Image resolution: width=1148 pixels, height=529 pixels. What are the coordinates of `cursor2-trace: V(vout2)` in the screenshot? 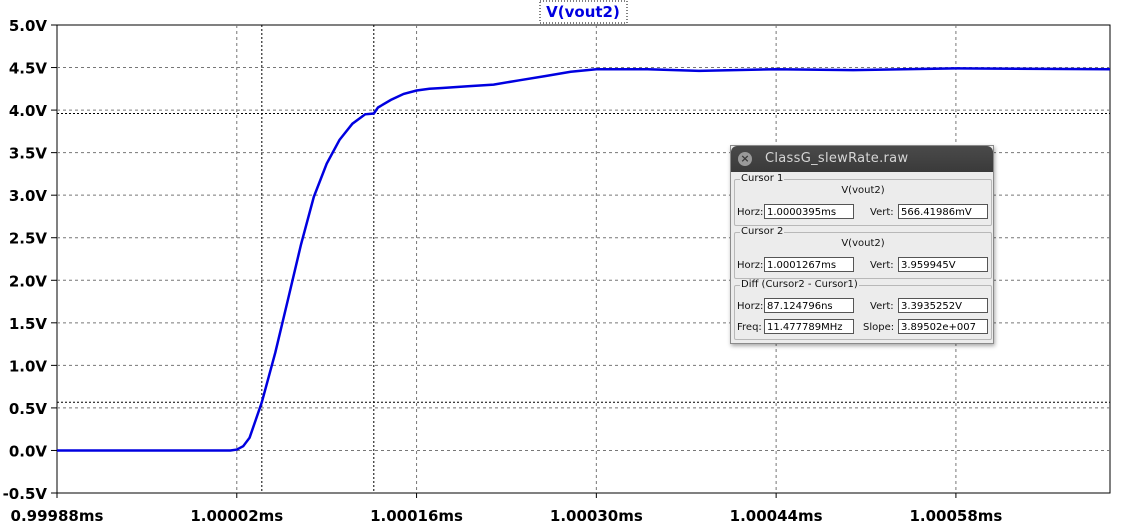 It's located at (863, 243).